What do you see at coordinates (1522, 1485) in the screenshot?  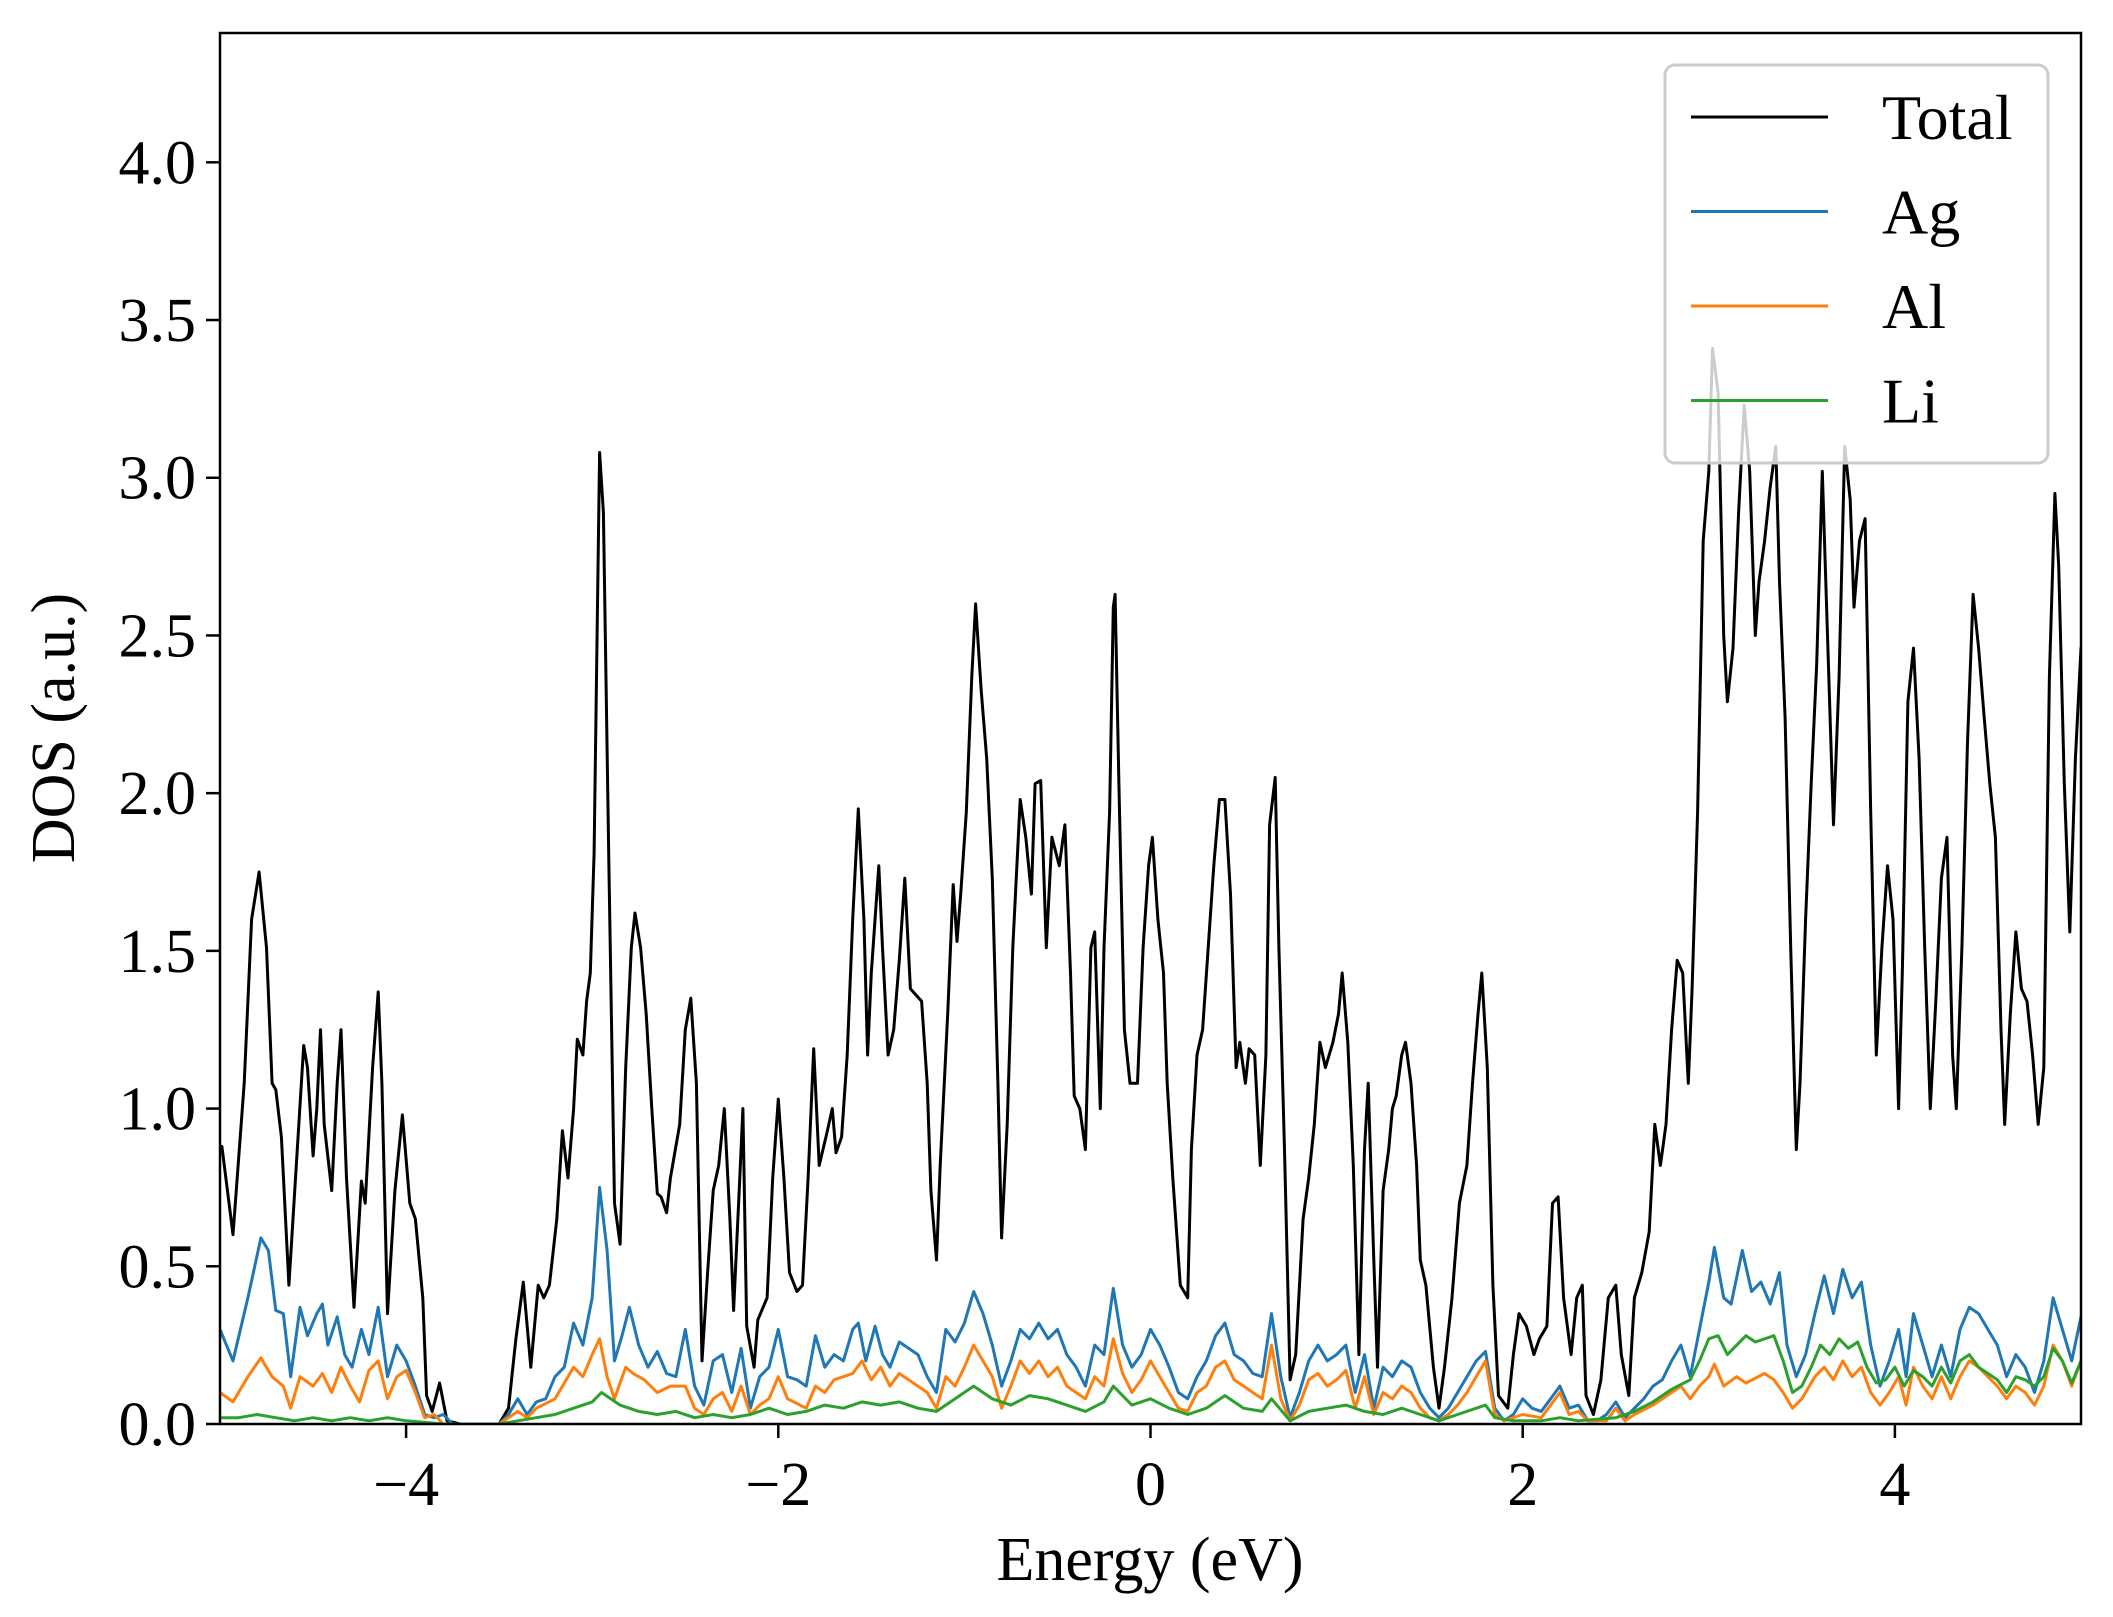 I see `x-tick-label: 2` at bounding box center [1522, 1485].